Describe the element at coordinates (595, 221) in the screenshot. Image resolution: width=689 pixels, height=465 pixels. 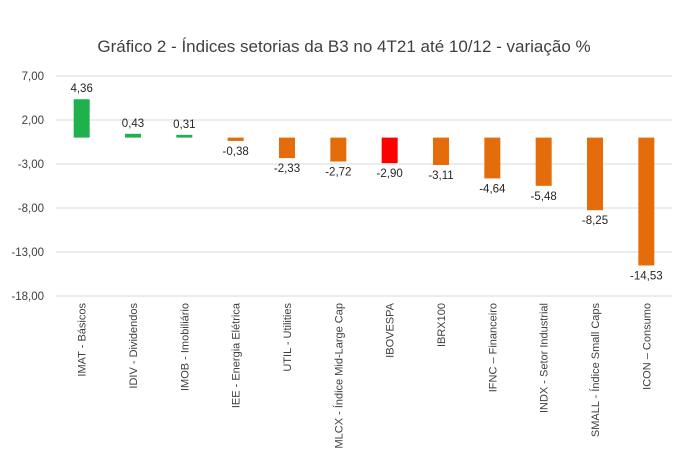
I see `data-label: -8,25` at that location.